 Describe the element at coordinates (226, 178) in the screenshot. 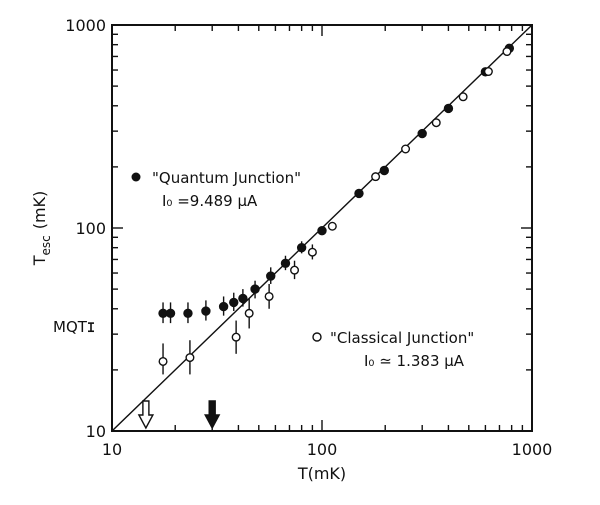

I see `legend-quantum-title: "Quantum Junction"` at that location.